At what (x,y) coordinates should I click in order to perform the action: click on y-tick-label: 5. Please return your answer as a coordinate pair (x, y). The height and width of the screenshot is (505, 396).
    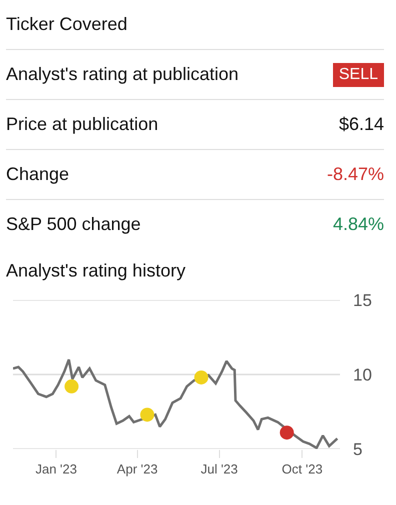
    Looking at the image, I should click on (357, 449).